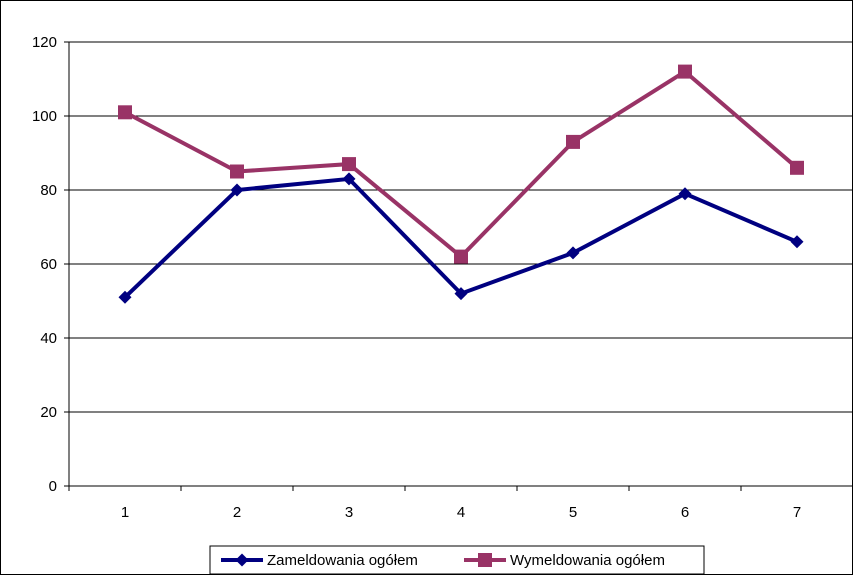  Describe the element at coordinates (44, 42) in the screenshot. I see `y-tick-label: 120` at that location.